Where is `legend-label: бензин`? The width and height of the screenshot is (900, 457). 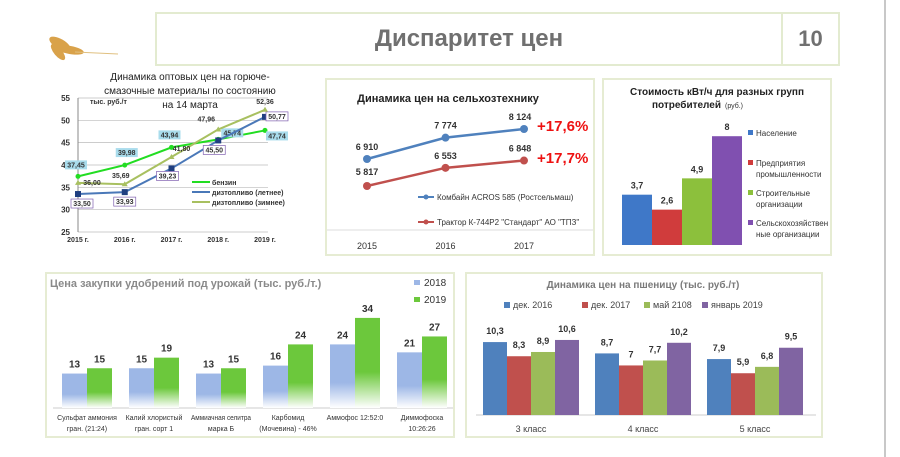 legend-label: бензин is located at coordinates (224, 183).